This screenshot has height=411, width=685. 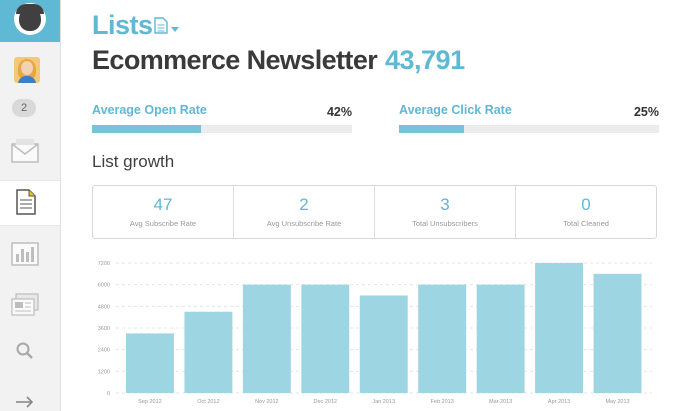 What do you see at coordinates (29, 402) in the screenshot?
I see `collapse-arrow-icon` at bounding box center [29, 402].